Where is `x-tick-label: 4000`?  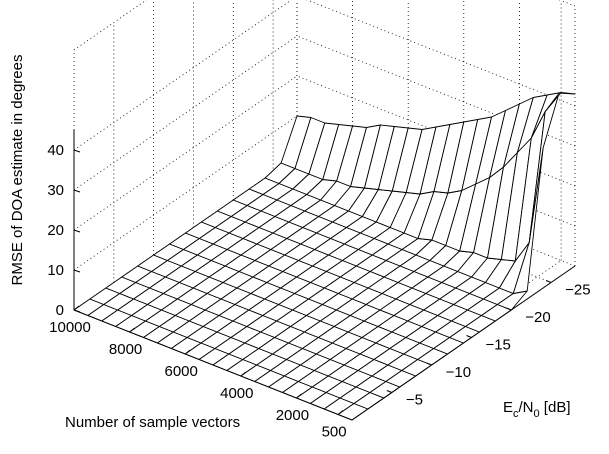
x-tick-label: 4000 is located at coordinates (236, 393).